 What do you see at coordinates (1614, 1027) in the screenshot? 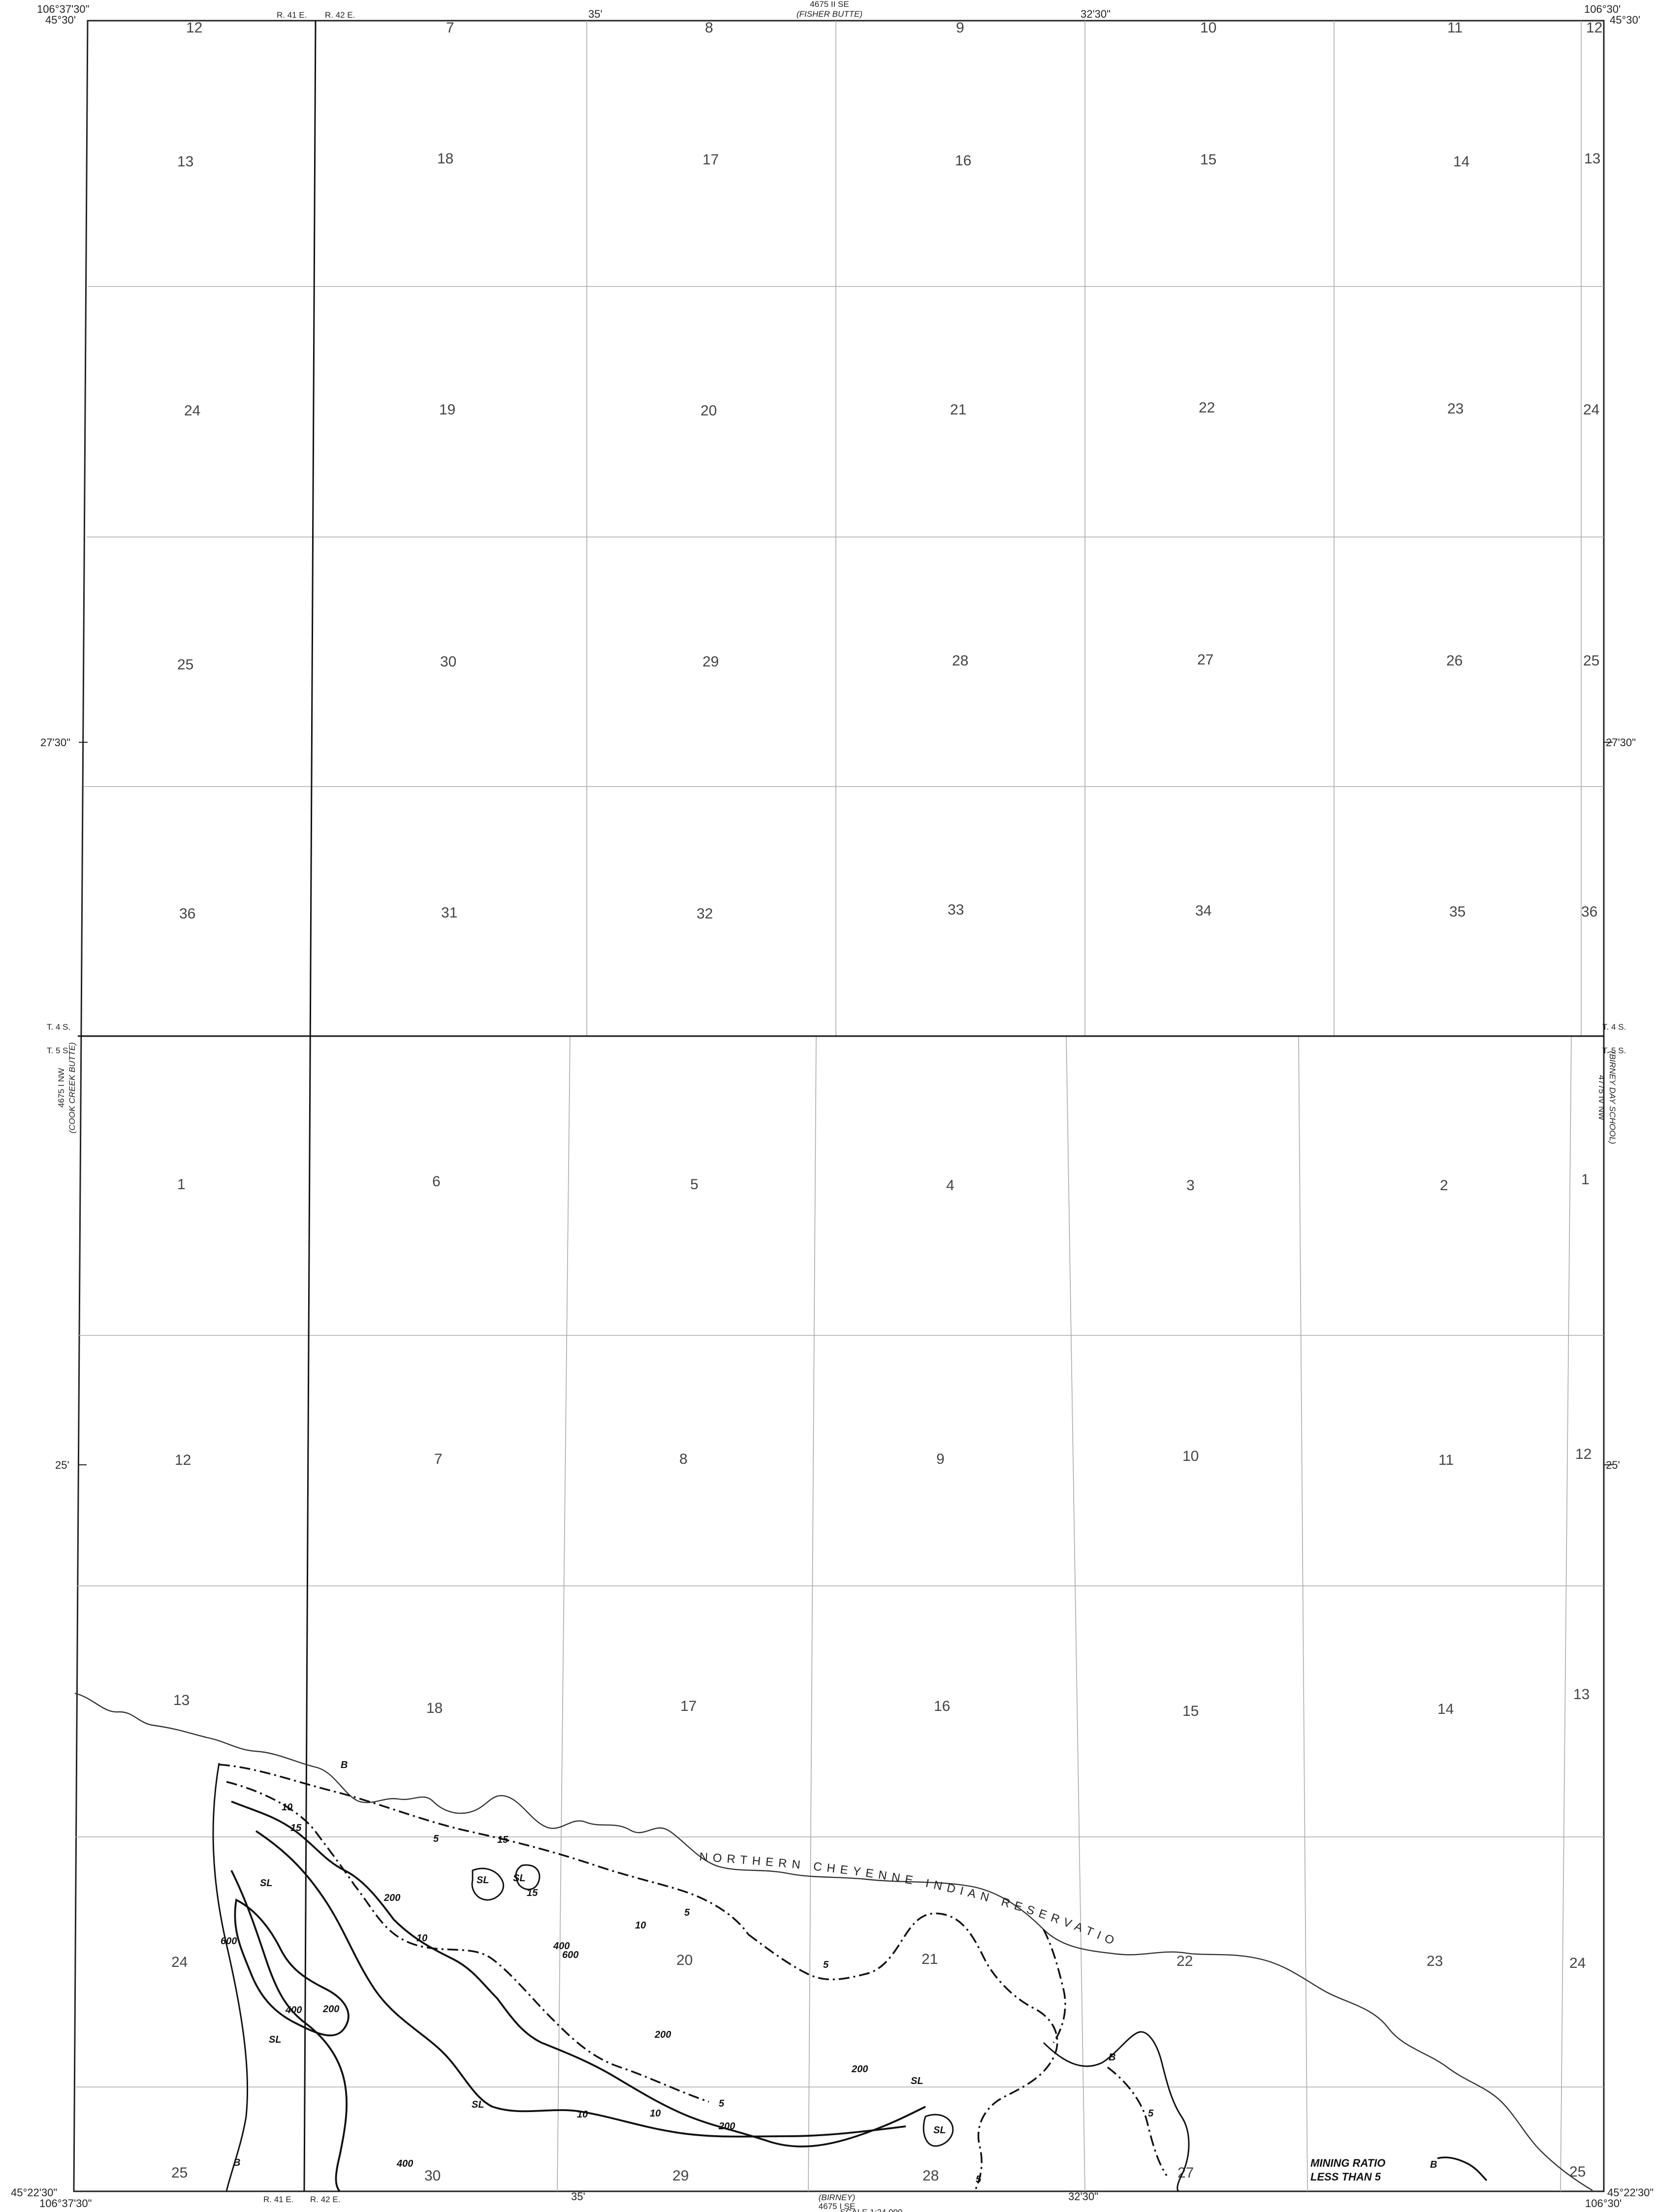
I see `right-township-4s: T. 4 S.` at bounding box center [1614, 1027].